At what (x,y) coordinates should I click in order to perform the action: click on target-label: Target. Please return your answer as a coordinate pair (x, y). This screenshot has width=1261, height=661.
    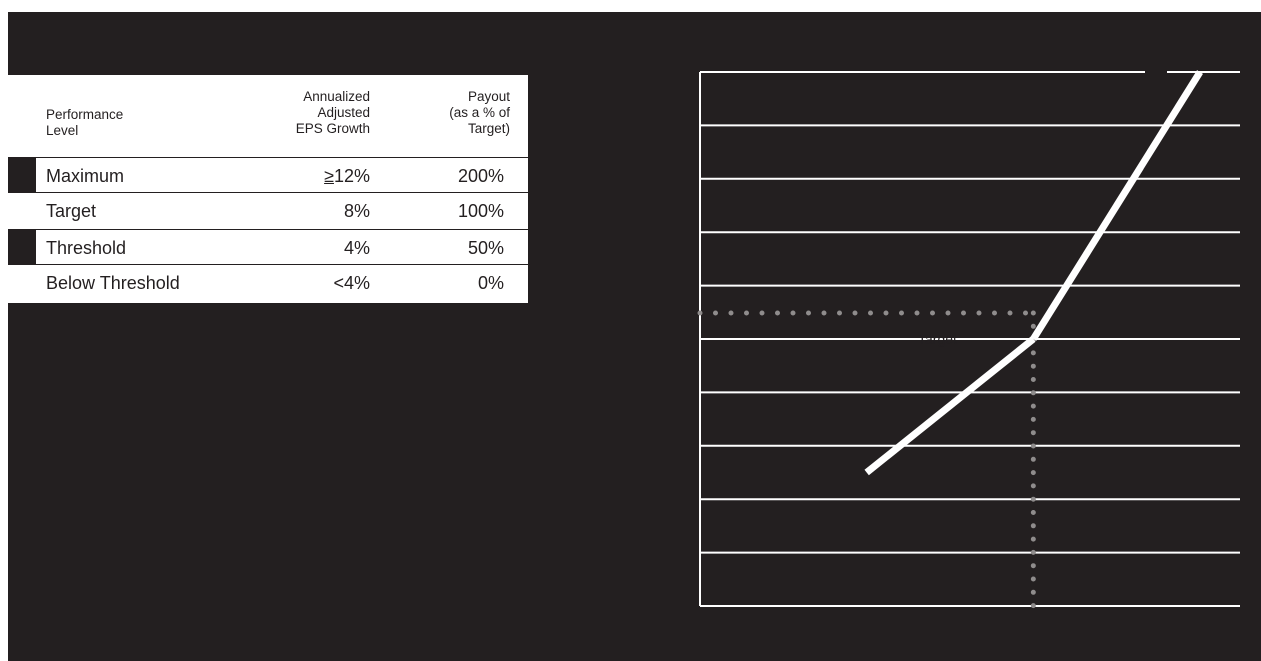
    Looking at the image, I should click on (937, 339).